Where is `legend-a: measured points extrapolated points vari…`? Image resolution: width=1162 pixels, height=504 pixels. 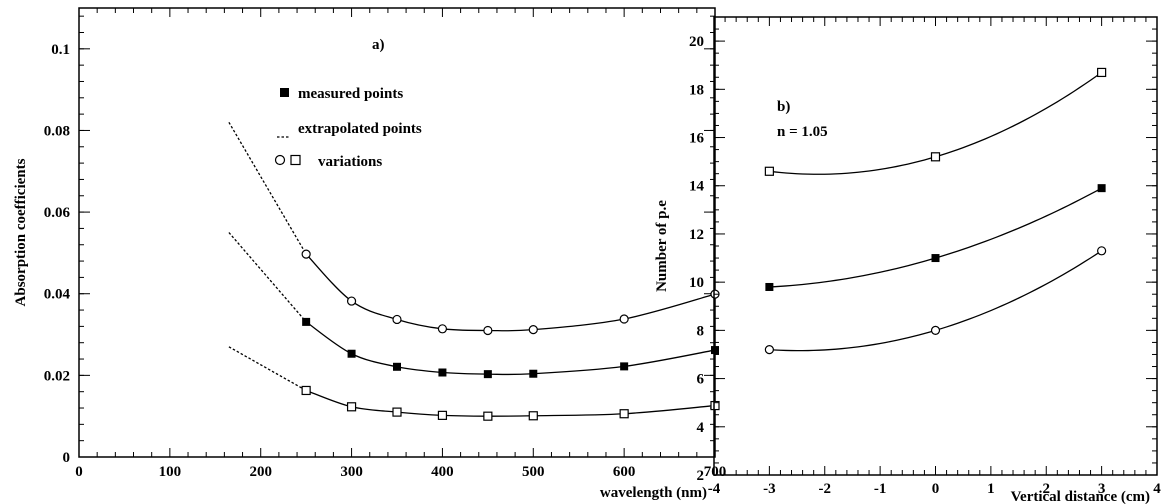 legend-a: measured points extrapolated points vari… is located at coordinates (348, 128).